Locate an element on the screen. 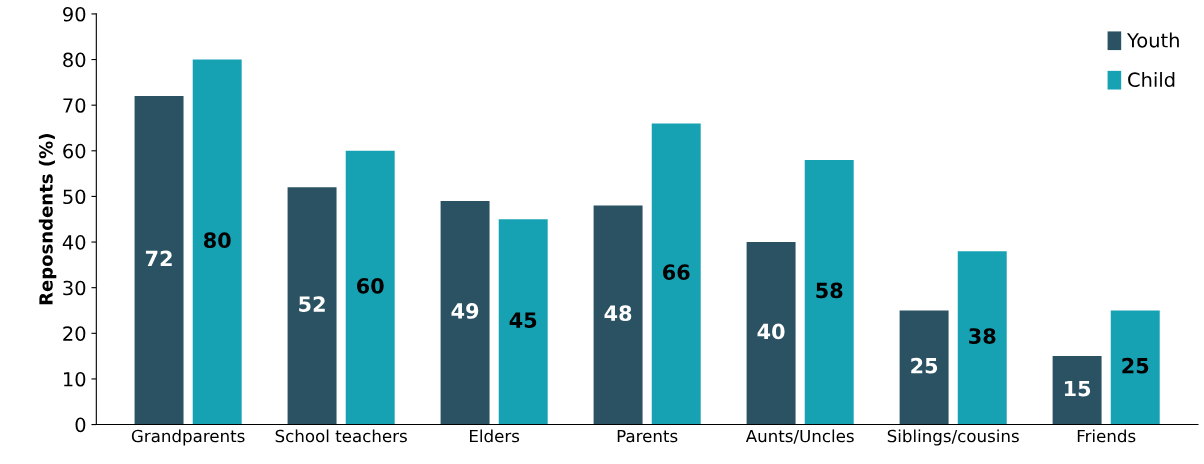  data-label: 72 is located at coordinates (158, 258).